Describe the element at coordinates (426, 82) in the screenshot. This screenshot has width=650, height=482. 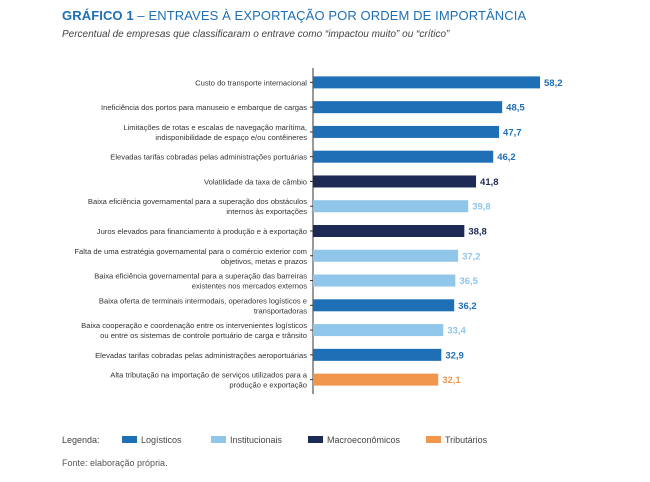
I see `bar-1-logisticos` at that location.